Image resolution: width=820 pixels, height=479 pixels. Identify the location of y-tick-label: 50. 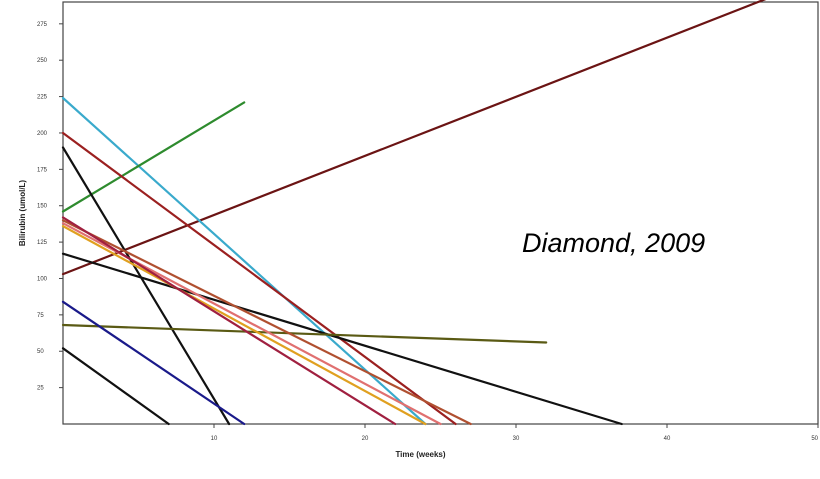
(40, 352).